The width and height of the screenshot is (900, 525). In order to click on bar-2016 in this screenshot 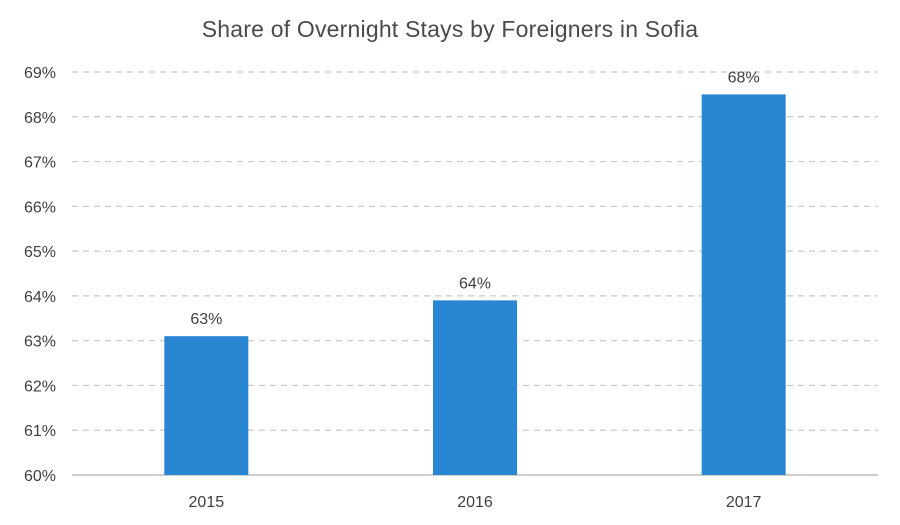, I will do `click(475, 387)`.